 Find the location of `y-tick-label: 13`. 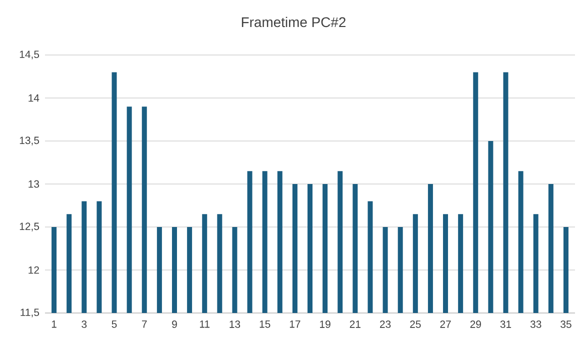

y-tick-label: 13 is located at coordinates (34, 184).